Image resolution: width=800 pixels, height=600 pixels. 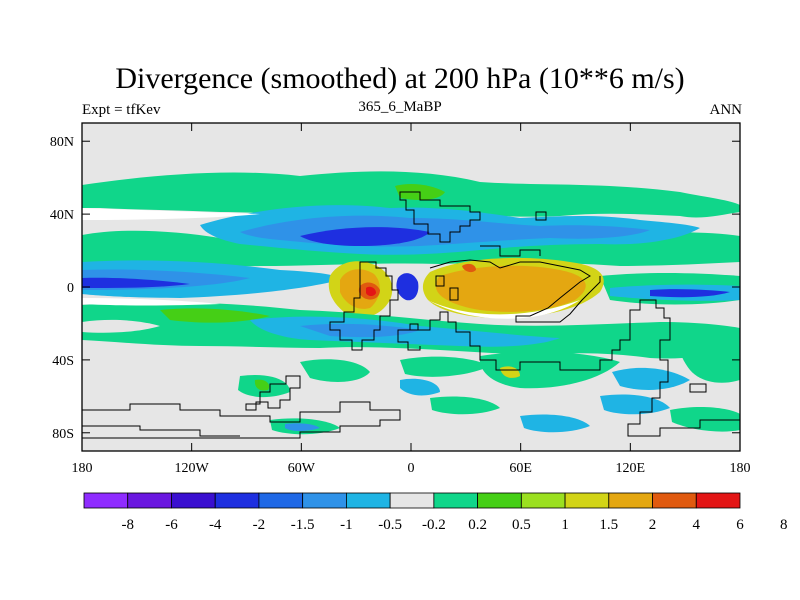 I want to click on colorbar-label: -8, so click(x=127, y=525).